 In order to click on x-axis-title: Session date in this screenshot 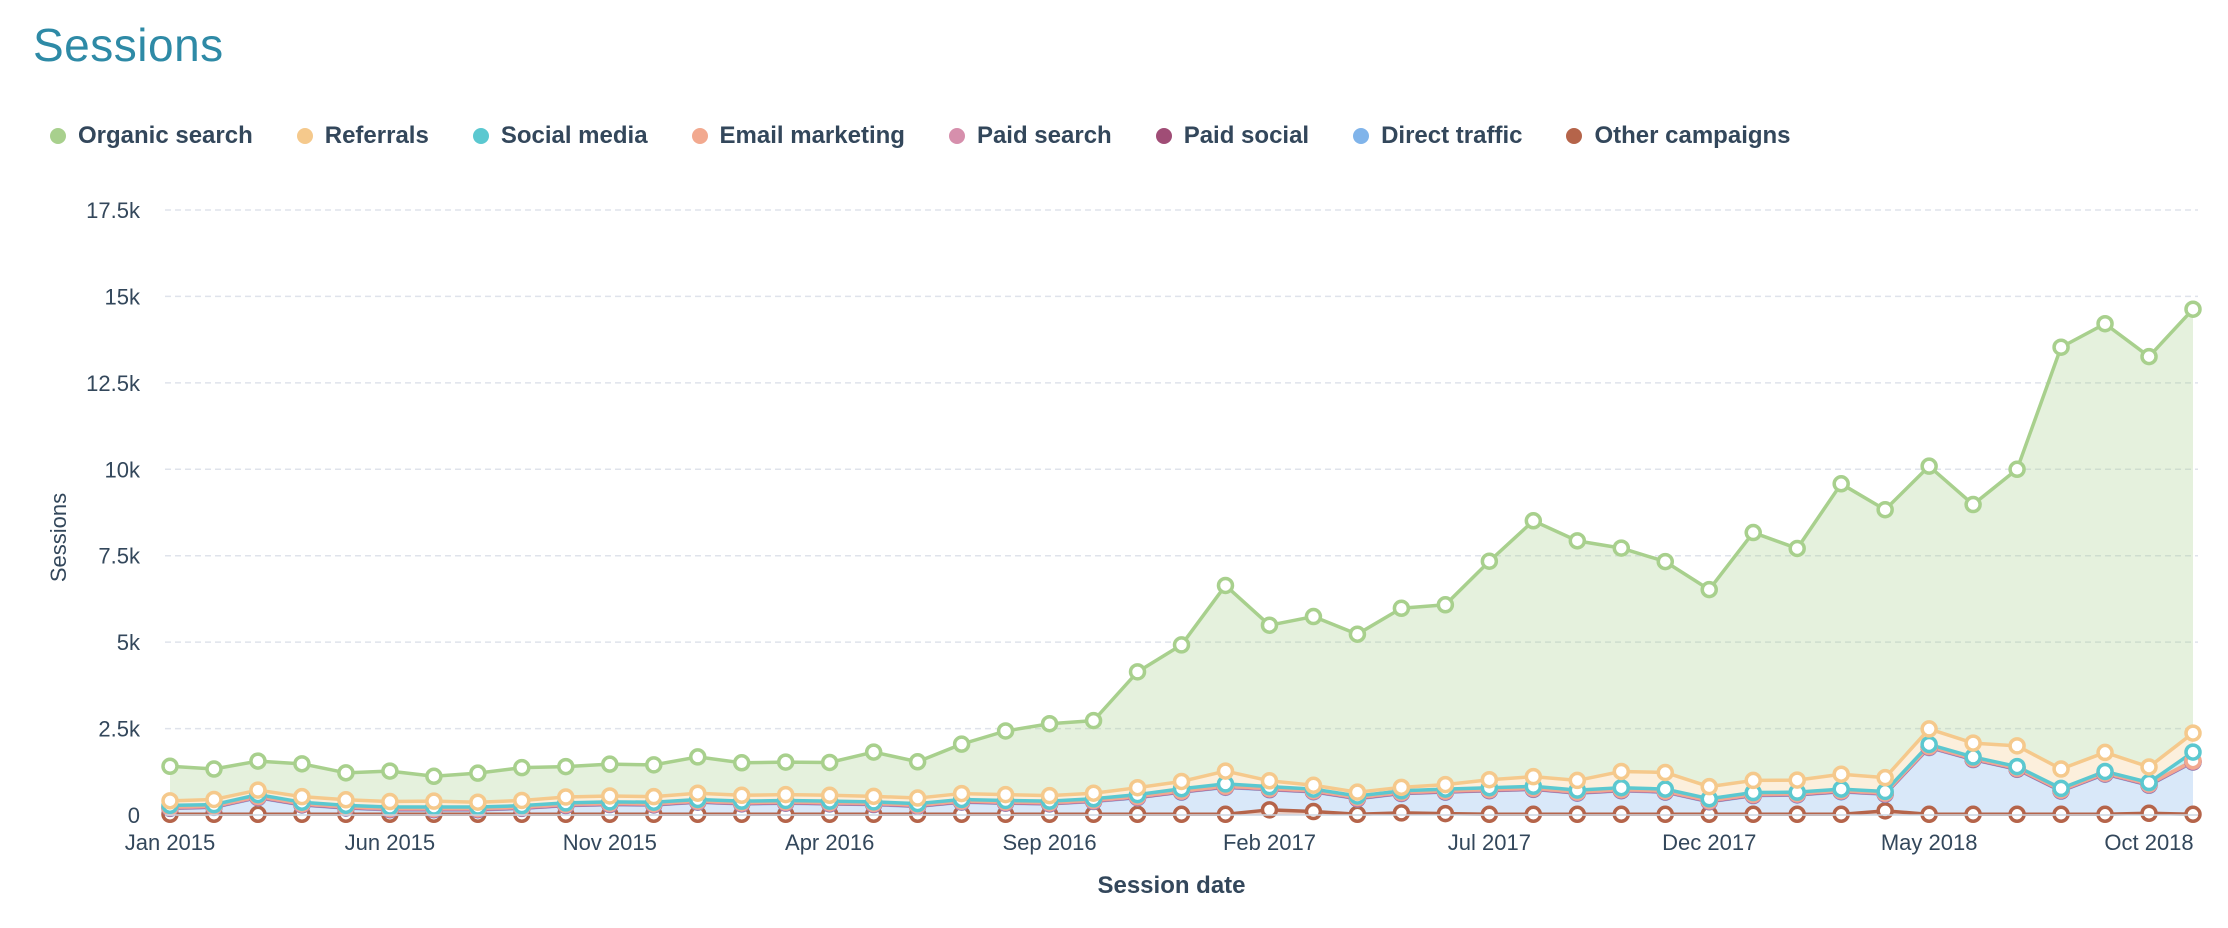, I will do `click(1171, 885)`.